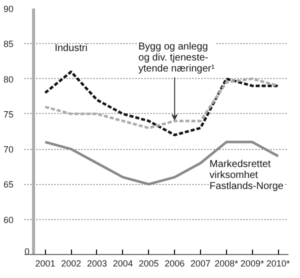 The image size is (300, 278). What do you see at coordinates (96, 263) in the screenshot?
I see `x-tick-label: 2003` at bounding box center [96, 263].